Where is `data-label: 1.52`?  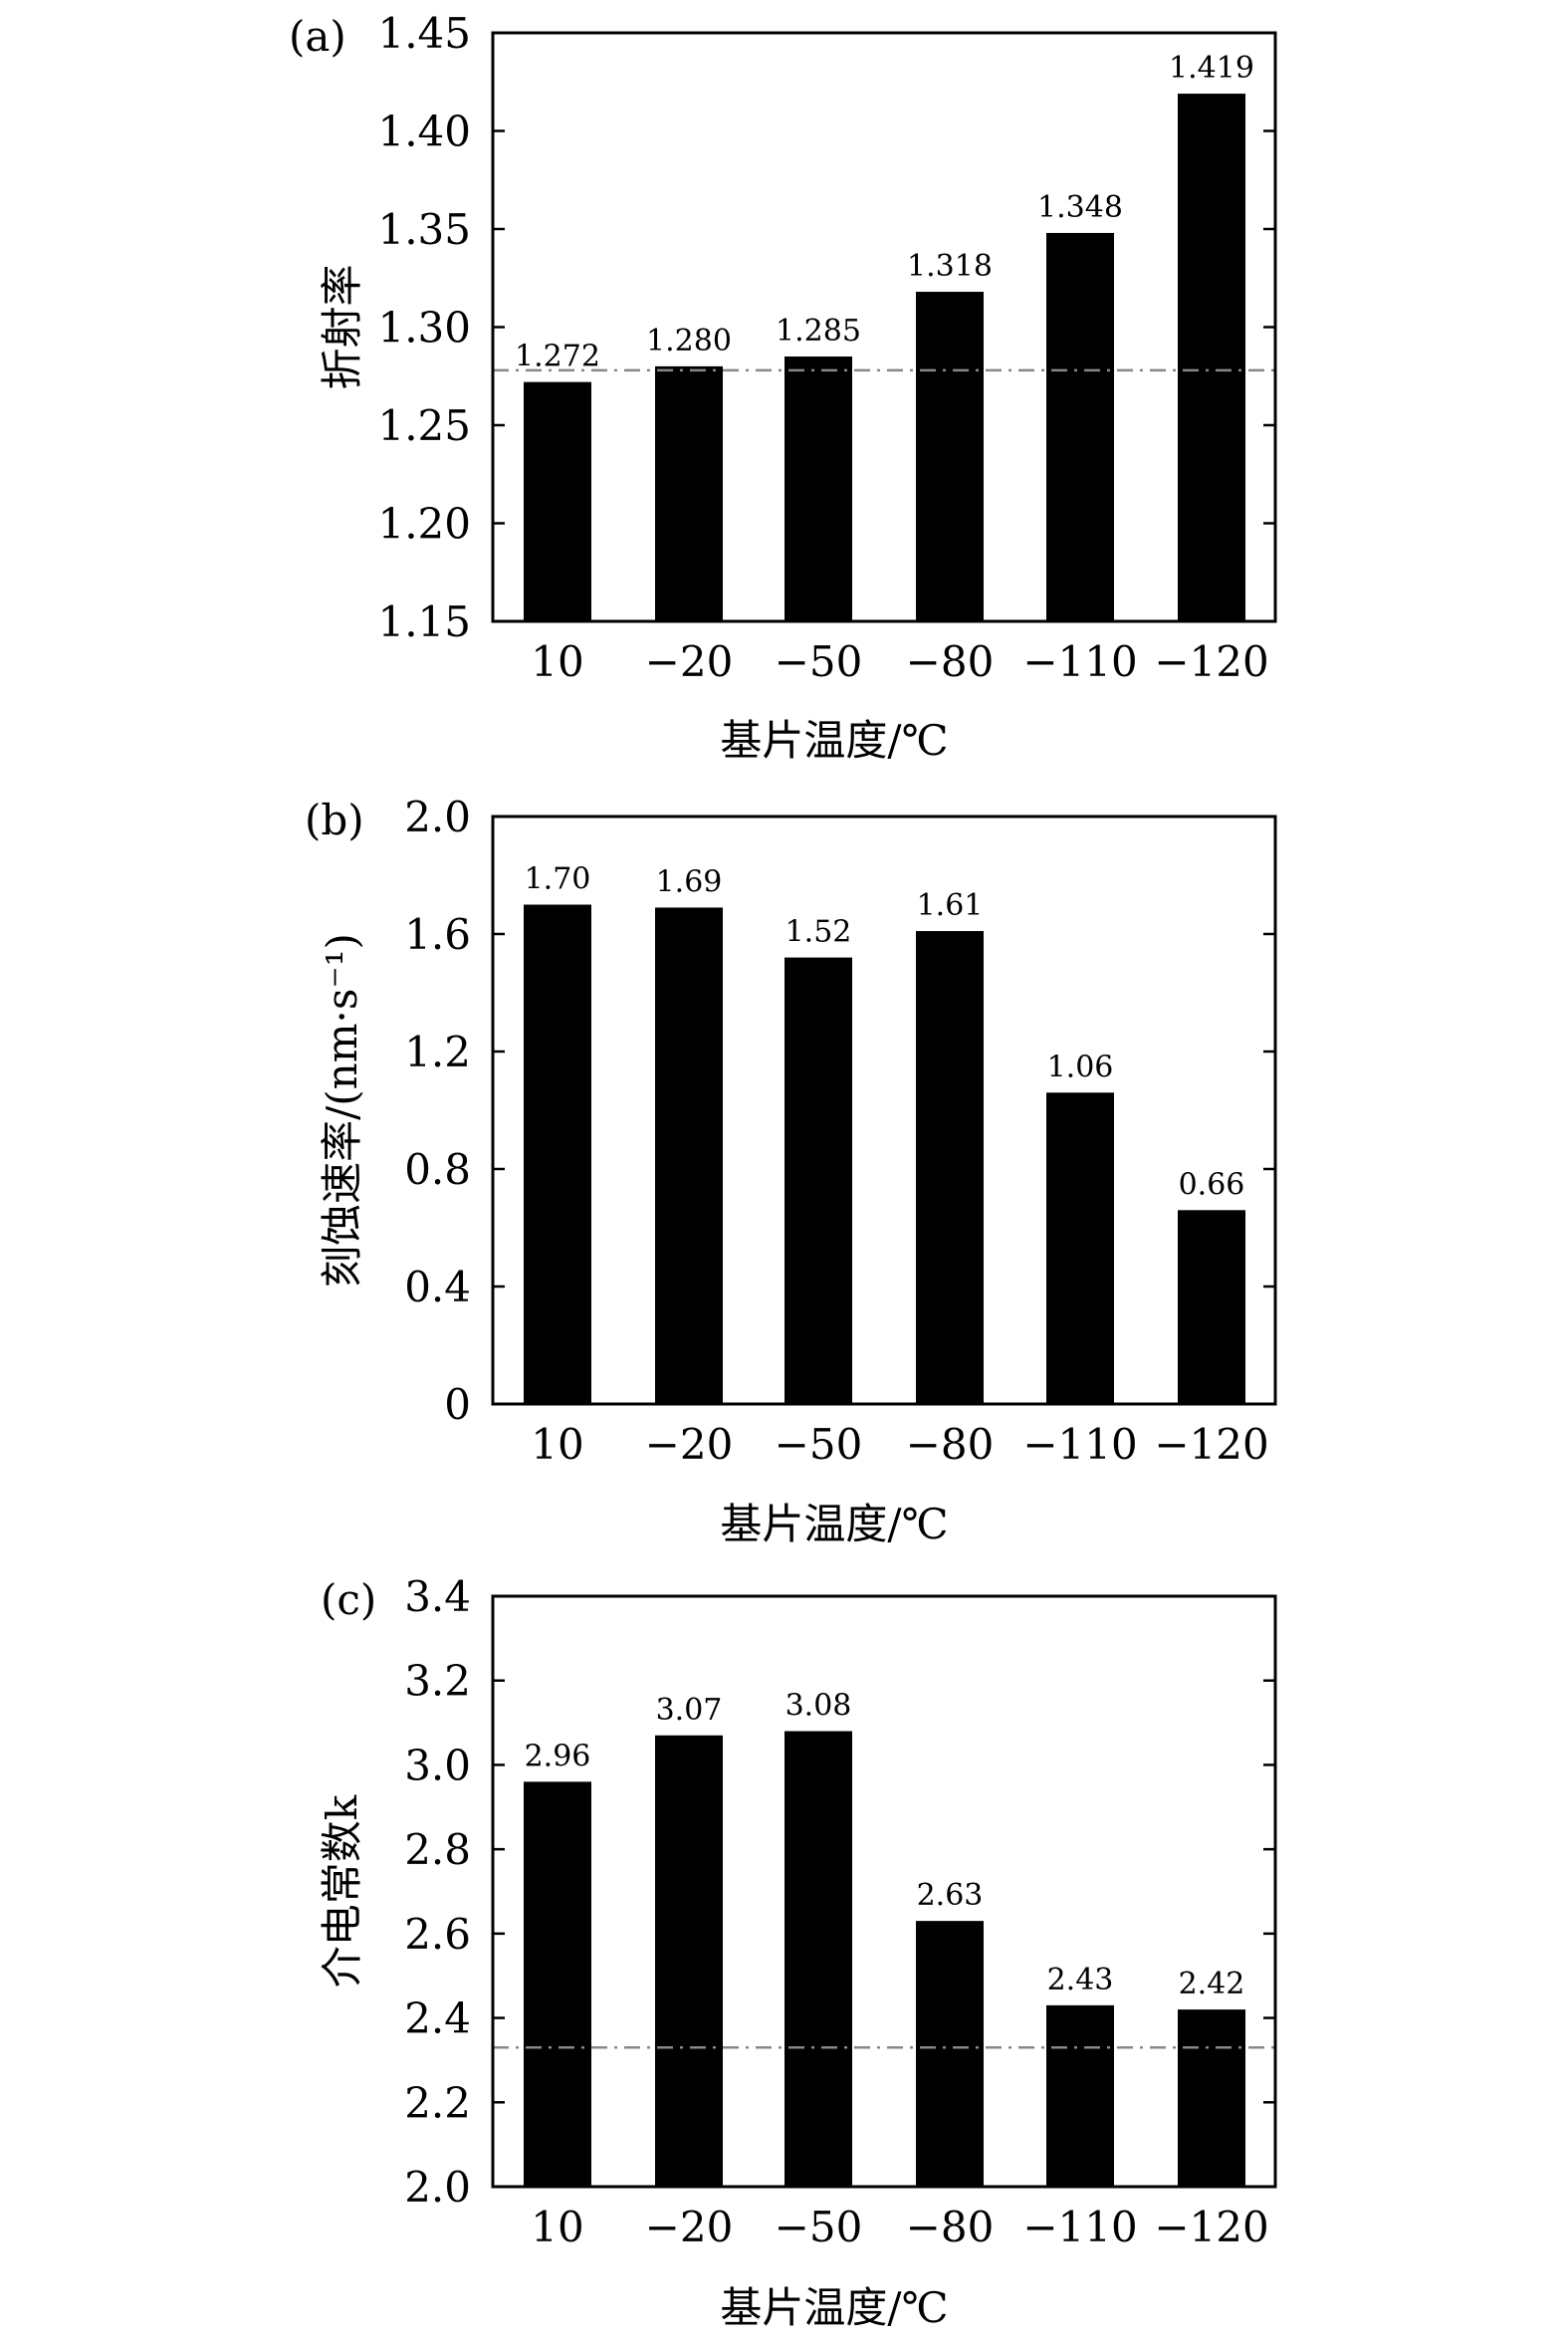 data-label: 1.52 is located at coordinates (818, 932).